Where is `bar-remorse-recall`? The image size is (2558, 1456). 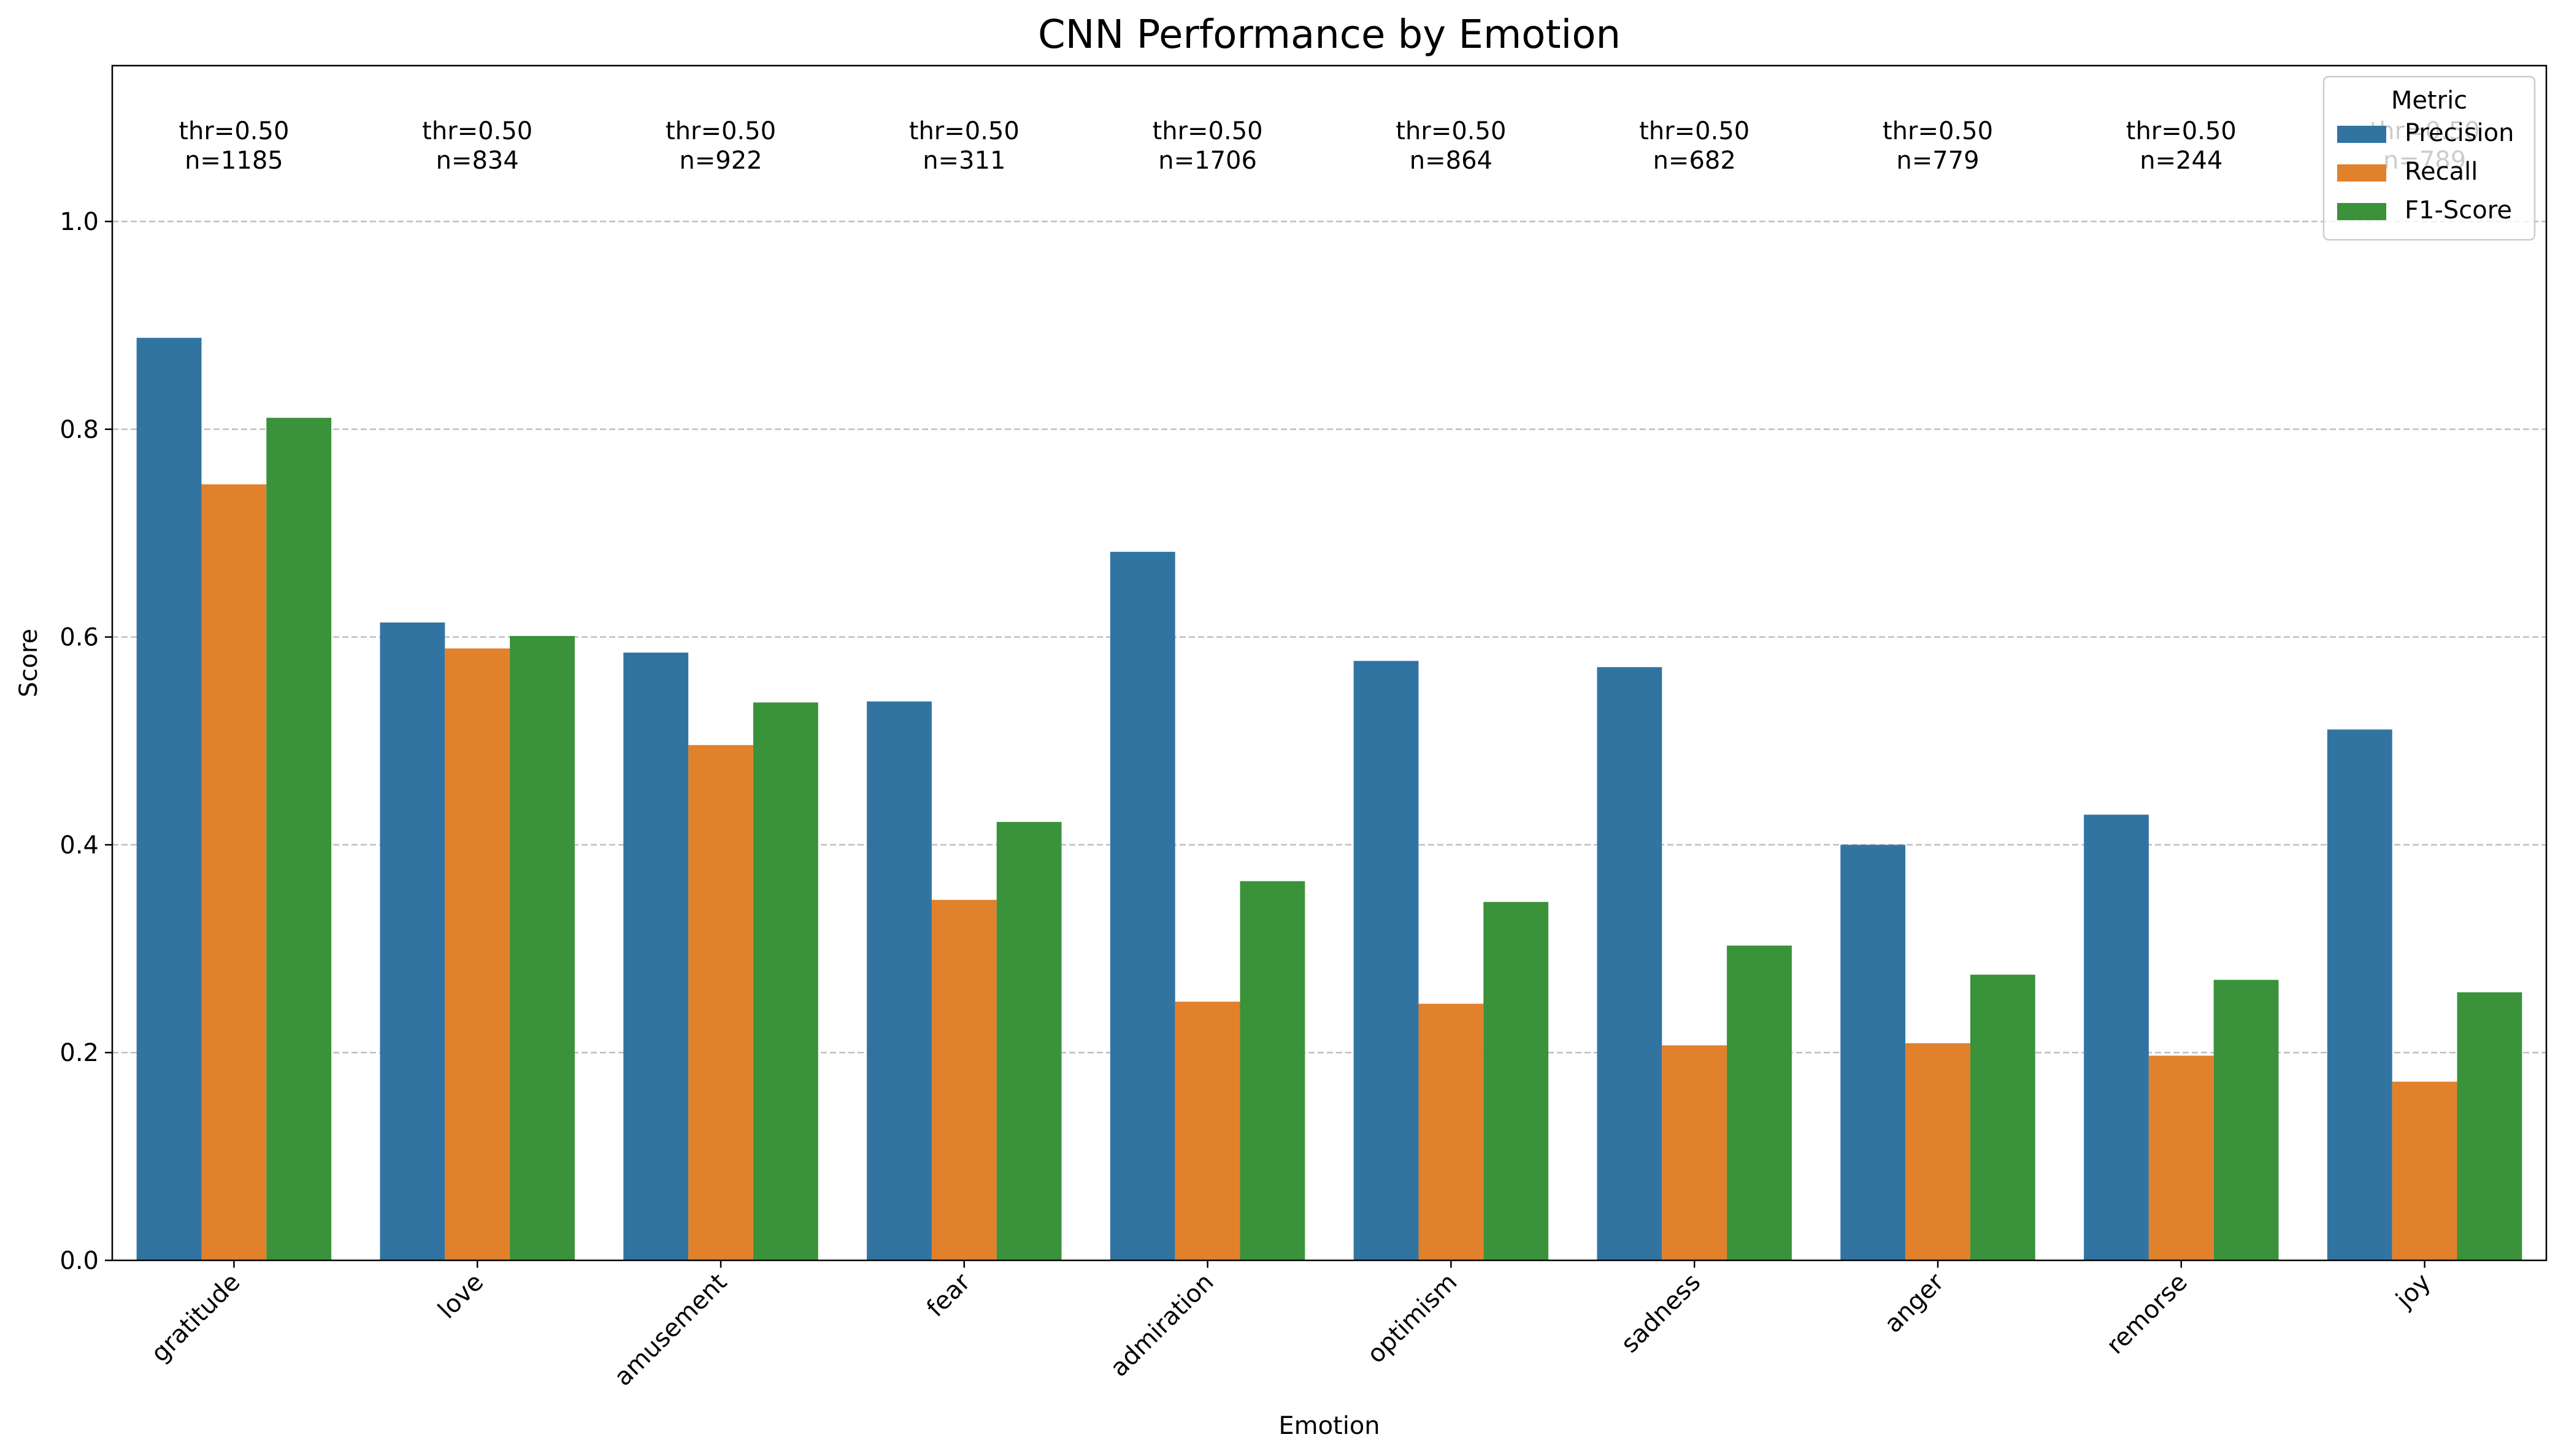 bar-remorse-recall is located at coordinates (2181, 1158).